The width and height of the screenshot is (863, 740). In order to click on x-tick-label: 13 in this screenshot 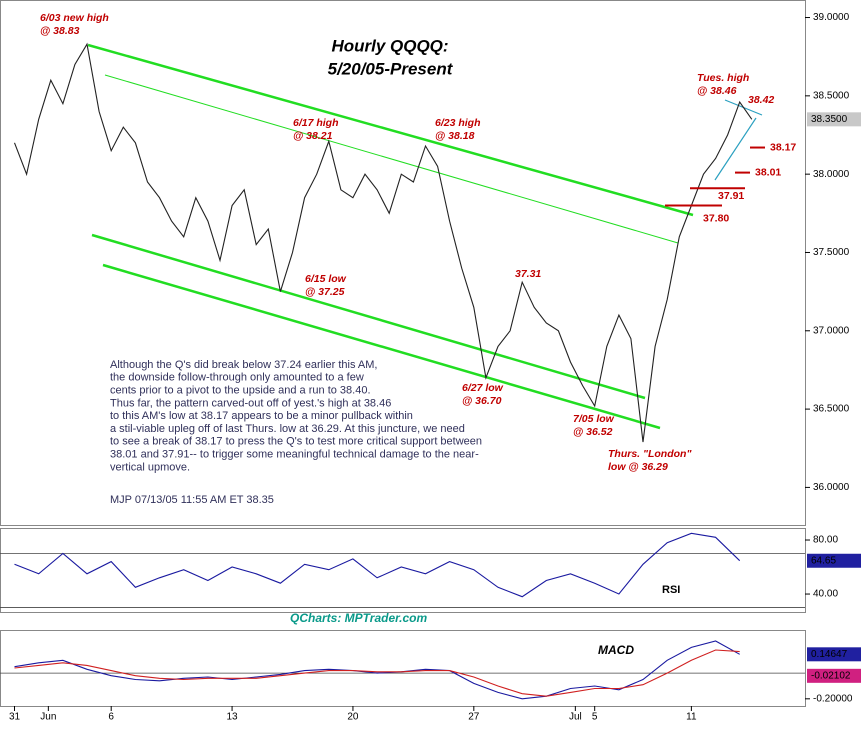, I will do `click(233, 717)`.